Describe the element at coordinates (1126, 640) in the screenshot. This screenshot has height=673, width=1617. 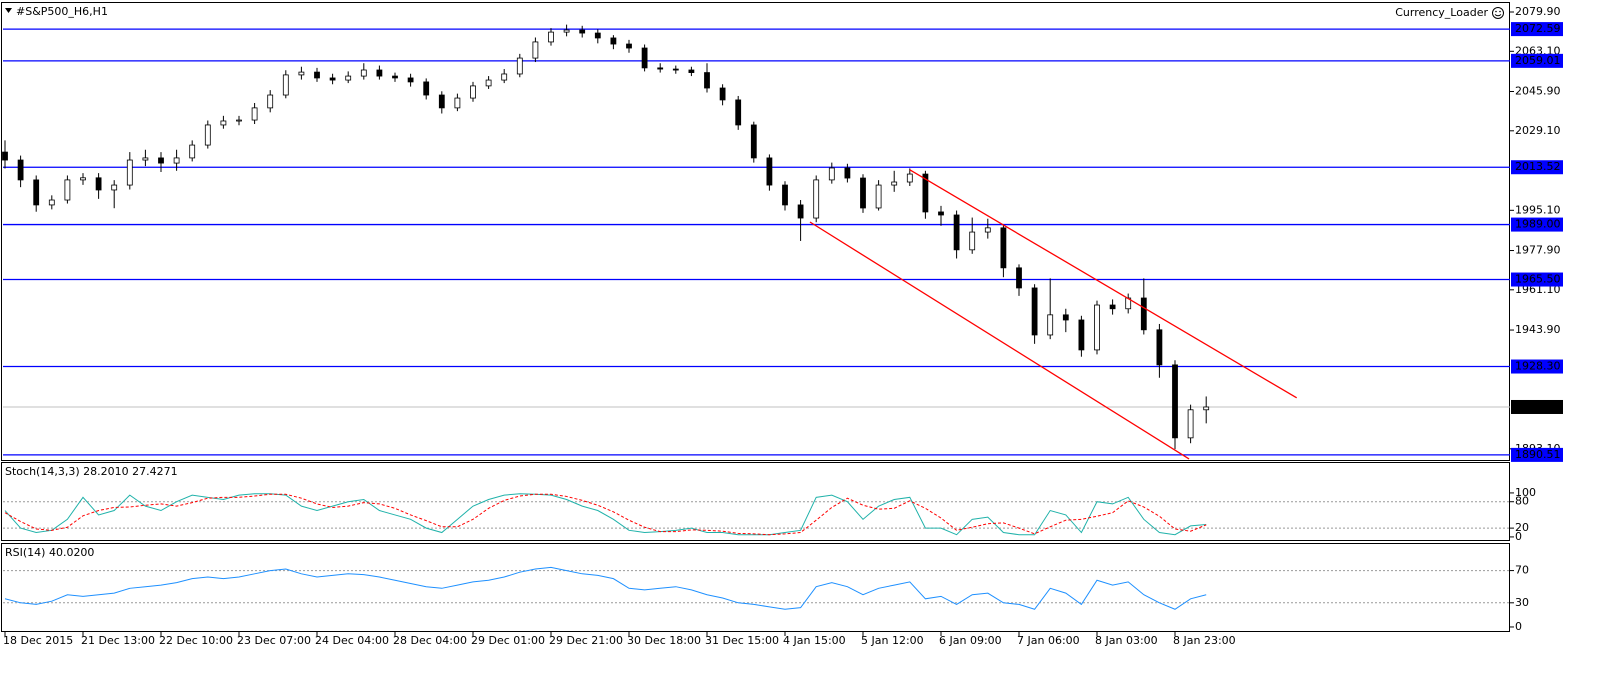
I see `x-tick-label: 8 Jan 03:00` at that location.